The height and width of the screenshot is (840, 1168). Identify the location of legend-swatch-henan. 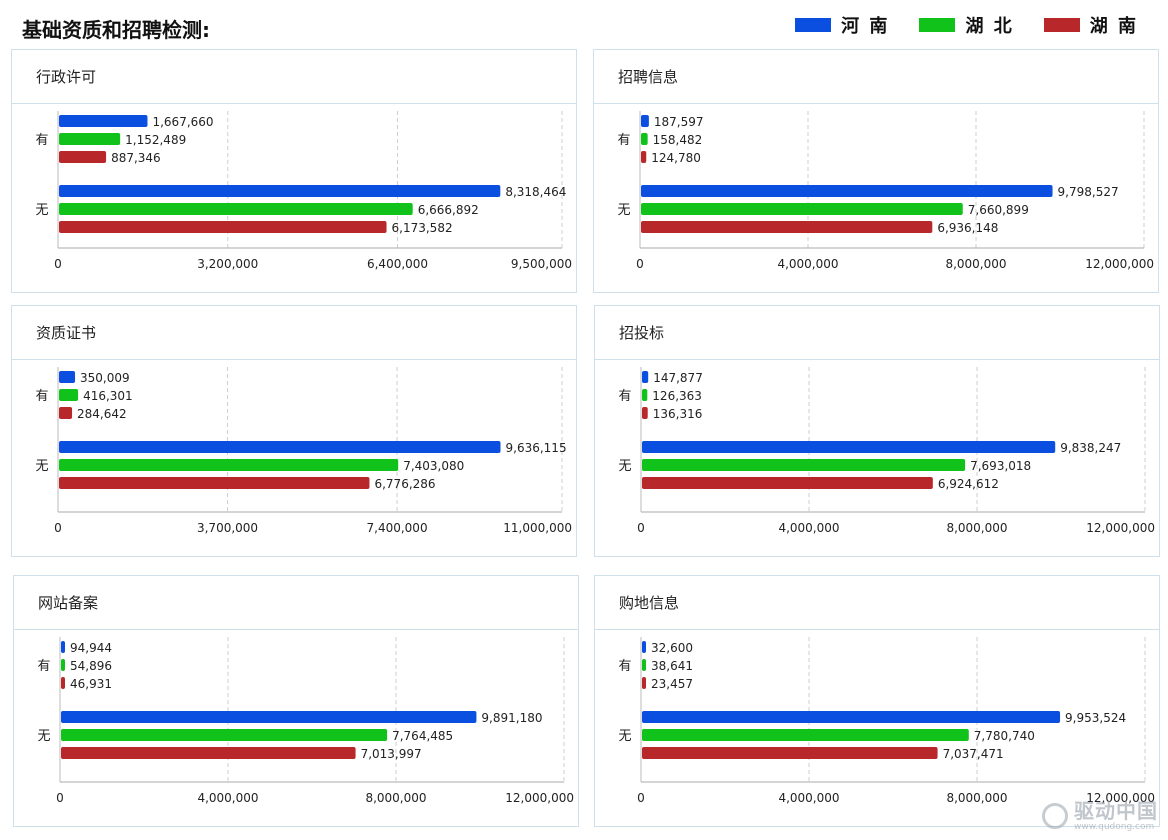
(813, 25).